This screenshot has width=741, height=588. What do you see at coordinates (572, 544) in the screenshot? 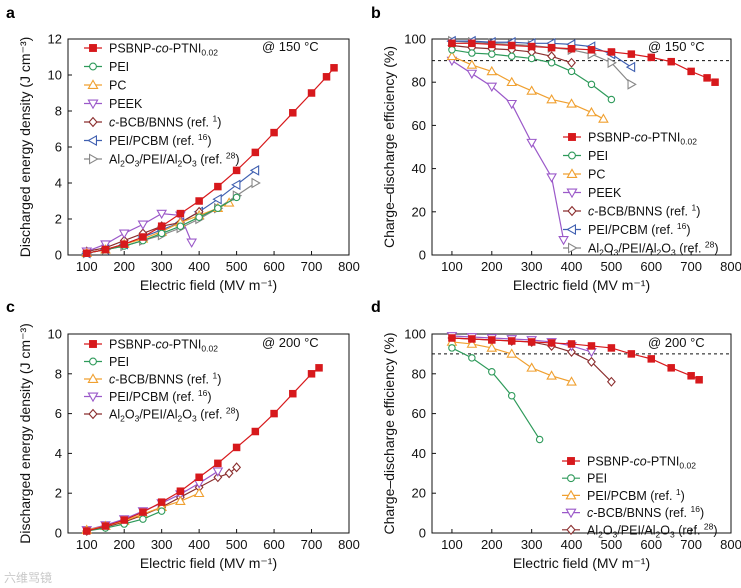
I see `x-tick-label: 400` at bounding box center [572, 544].